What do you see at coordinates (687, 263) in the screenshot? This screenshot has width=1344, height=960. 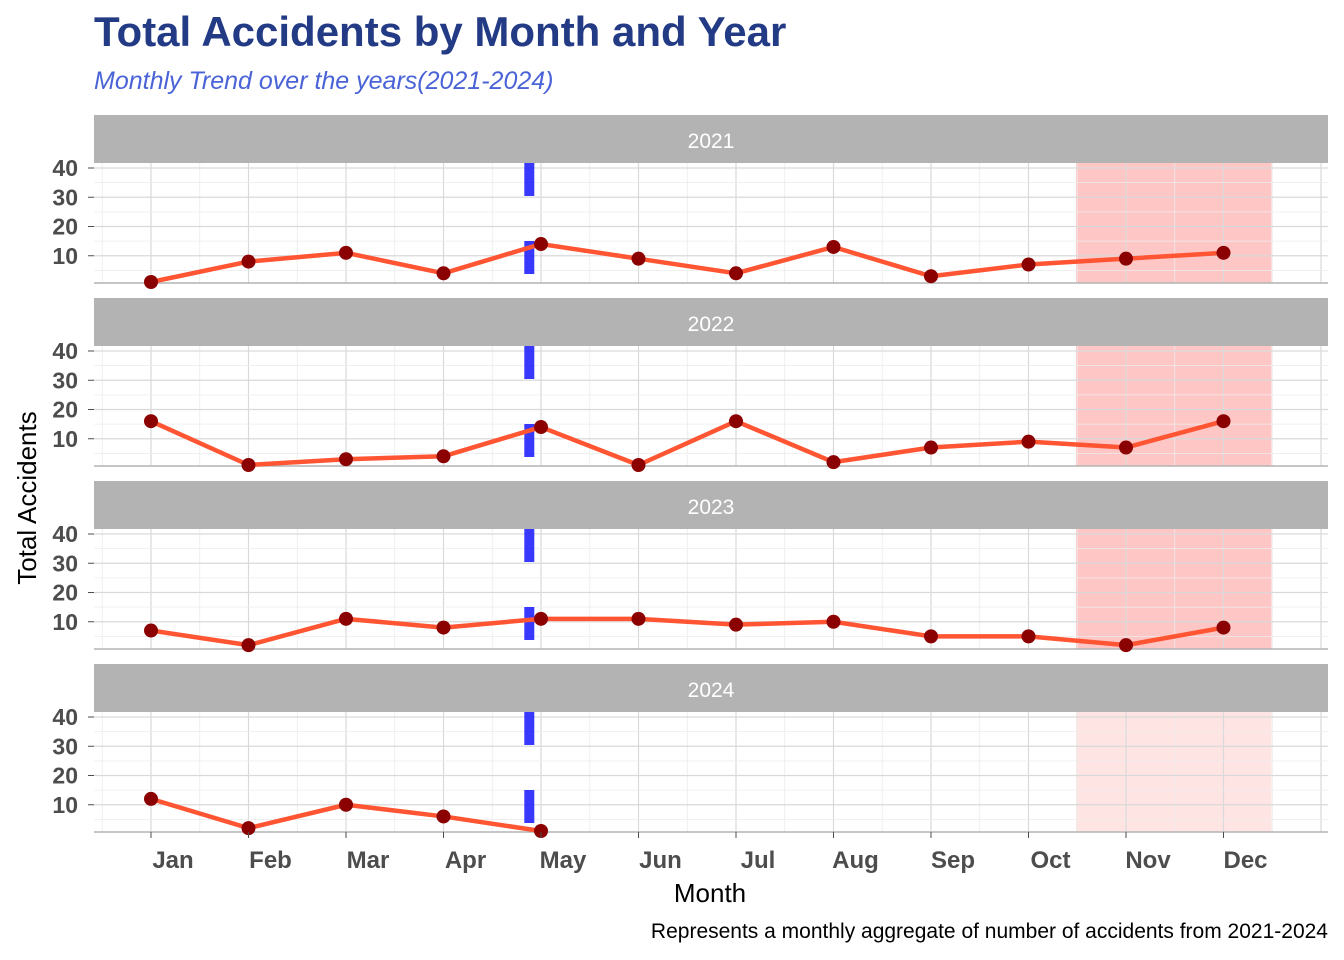 I see `series-line-2021` at bounding box center [687, 263].